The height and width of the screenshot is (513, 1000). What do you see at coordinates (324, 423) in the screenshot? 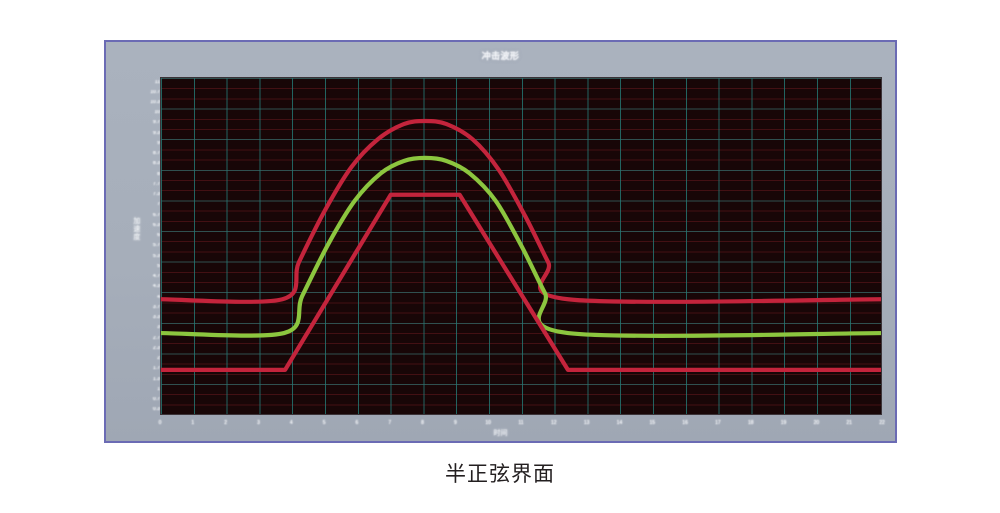
I see `x-tick-label: 5` at bounding box center [324, 423].